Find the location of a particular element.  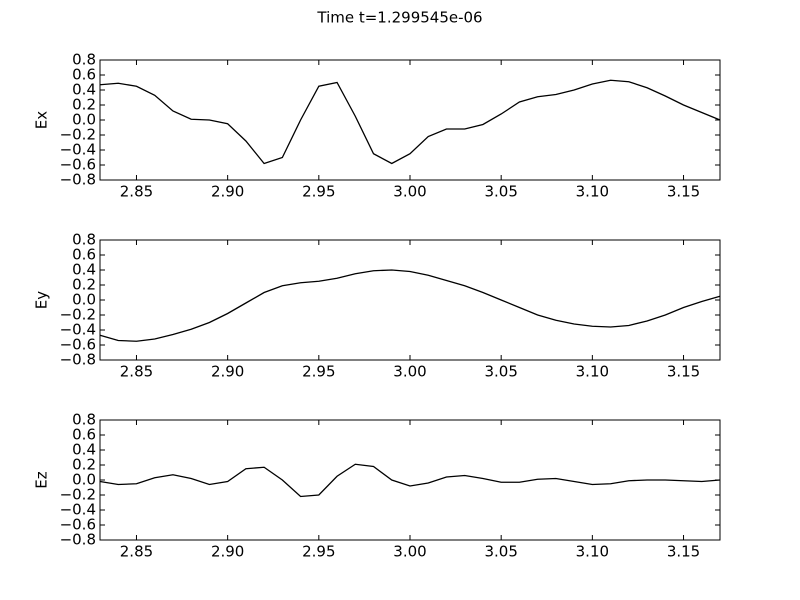

y-axis-label: Ey is located at coordinates (42, 300).